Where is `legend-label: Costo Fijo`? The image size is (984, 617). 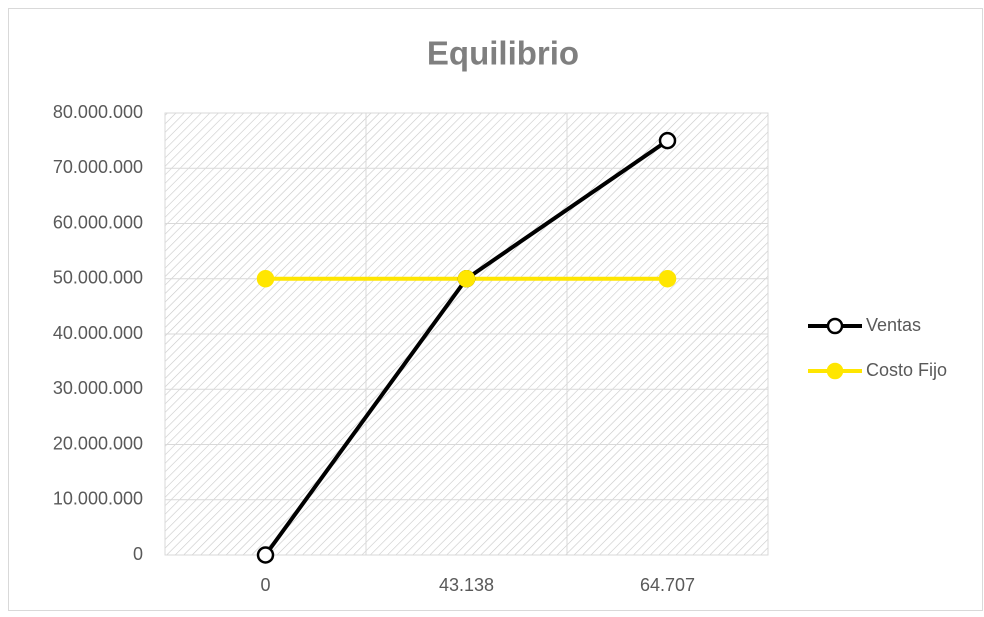 legend-label: Costo Fijo is located at coordinates (906, 370).